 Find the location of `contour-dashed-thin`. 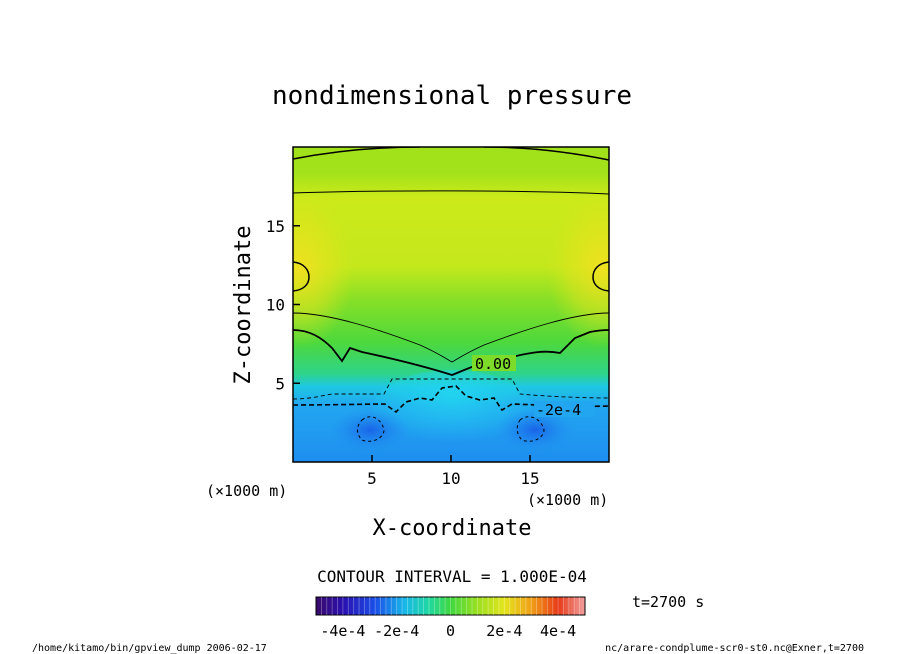

contour-dashed-thin is located at coordinates (451, 389).